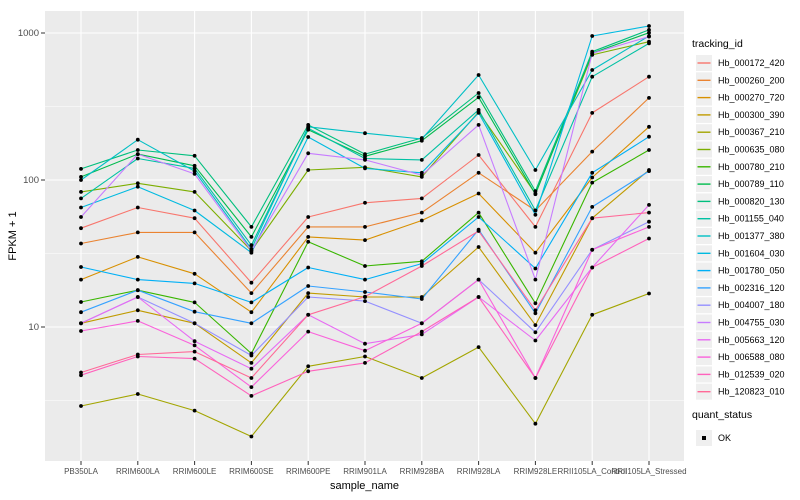 This screenshot has height=500, width=800. What do you see at coordinates (751, 184) in the screenshot?
I see `legend-entry-label: Hb_000789_110` at bounding box center [751, 184].